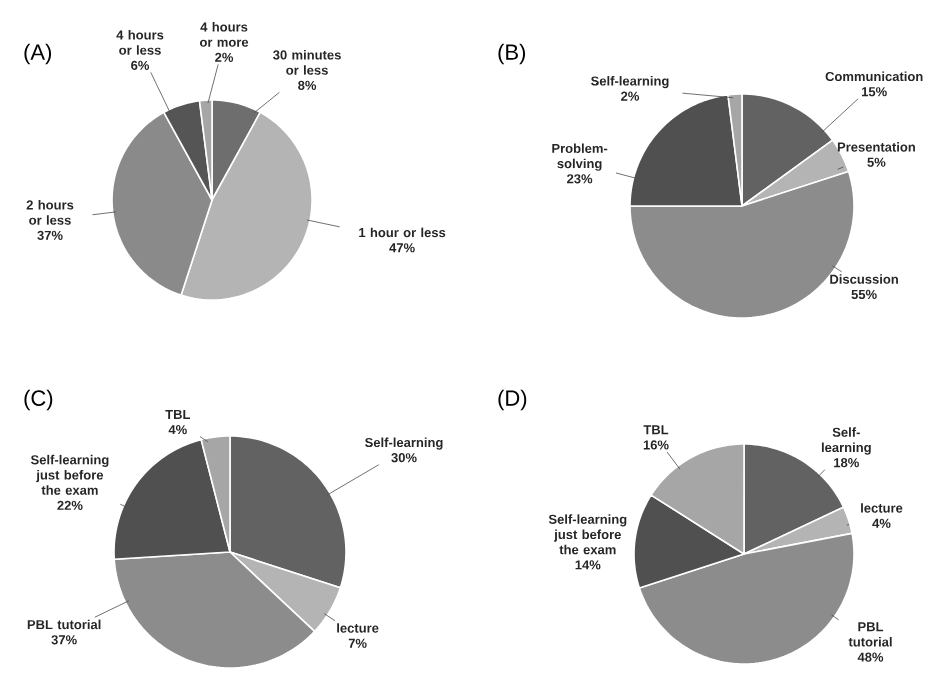  Describe the element at coordinates (38, 54) in the screenshot. I see `text: (A)` at that location.